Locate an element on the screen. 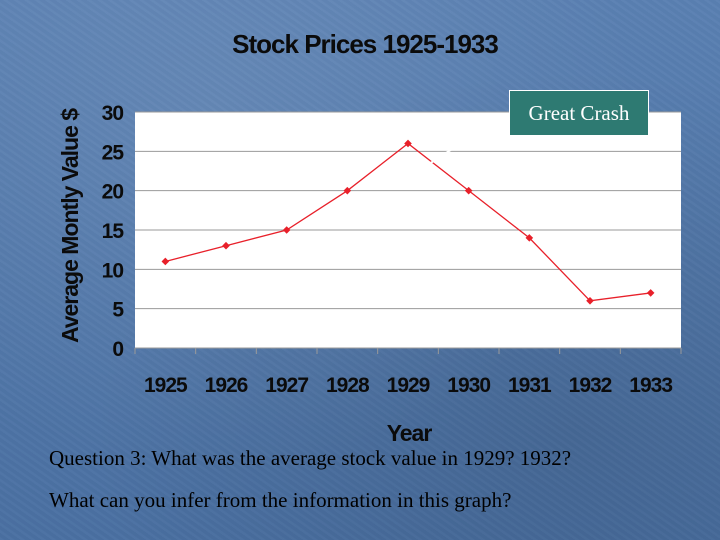 The height and width of the screenshot is (540, 720). x-tick-label: 1926 is located at coordinates (226, 385).